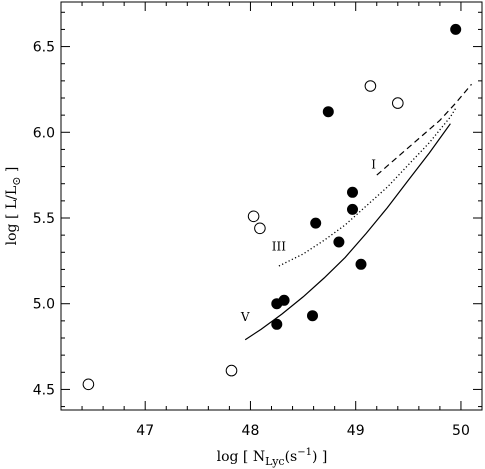 The image size is (485, 469). I want to click on y-tick-label: 6.5, so click(44, 48).